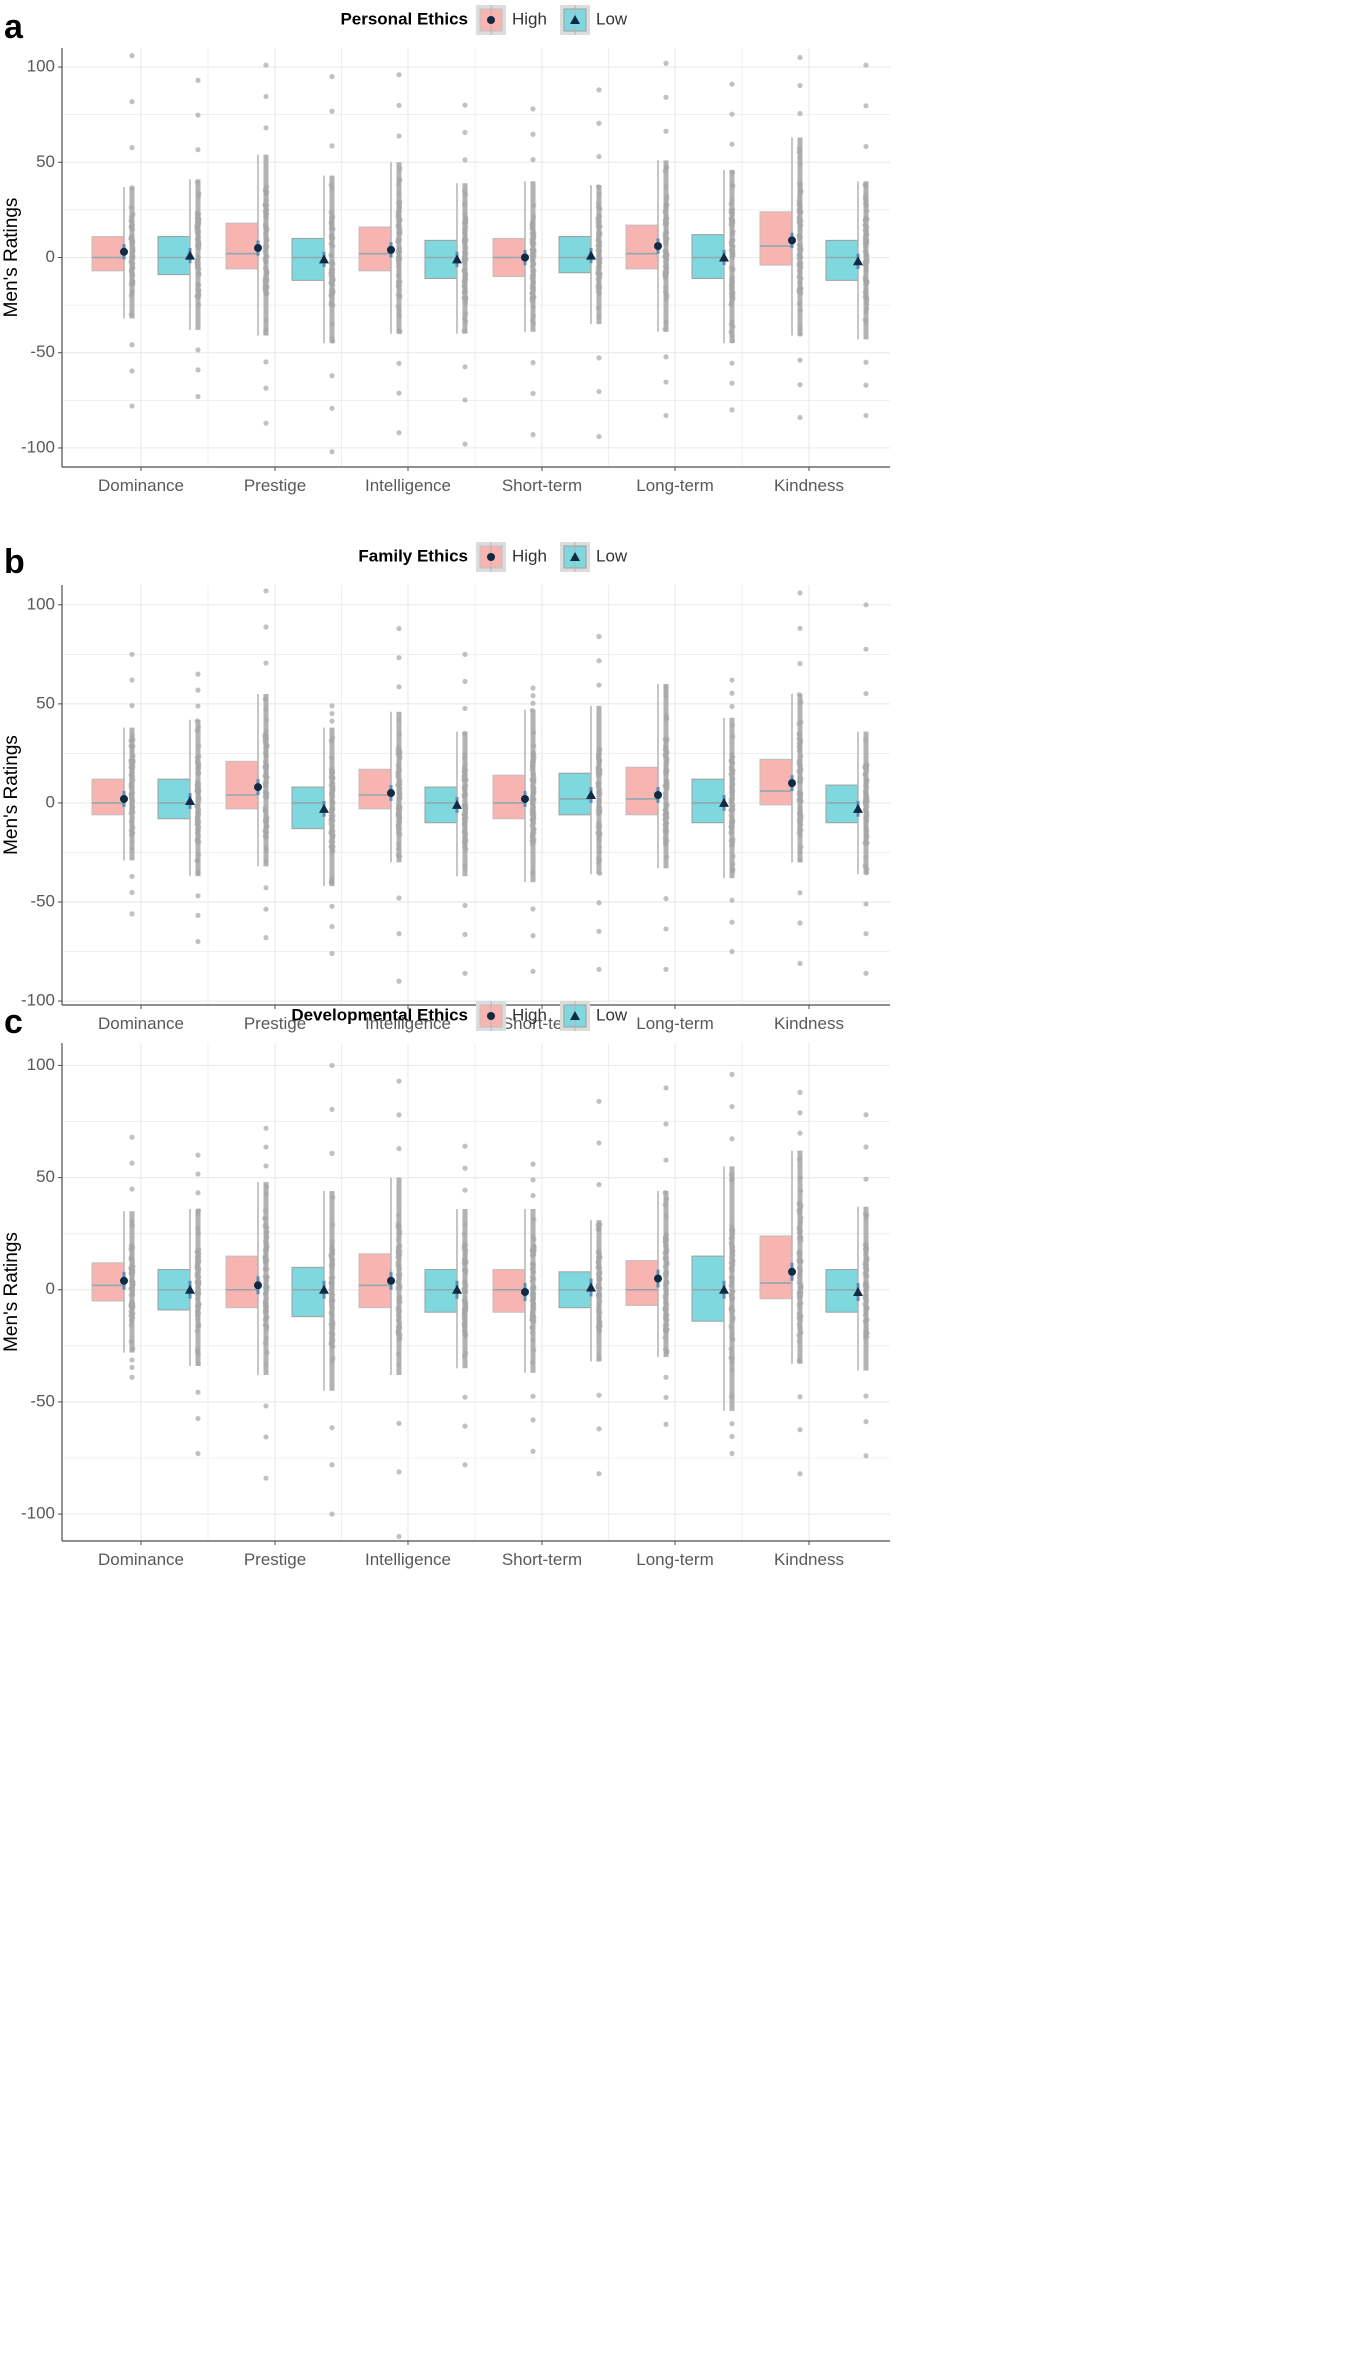 The height and width of the screenshot is (2363, 1345). What do you see at coordinates (275, 1023) in the screenshot?
I see `x-tick-label: Prestige` at bounding box center [275, 1023].